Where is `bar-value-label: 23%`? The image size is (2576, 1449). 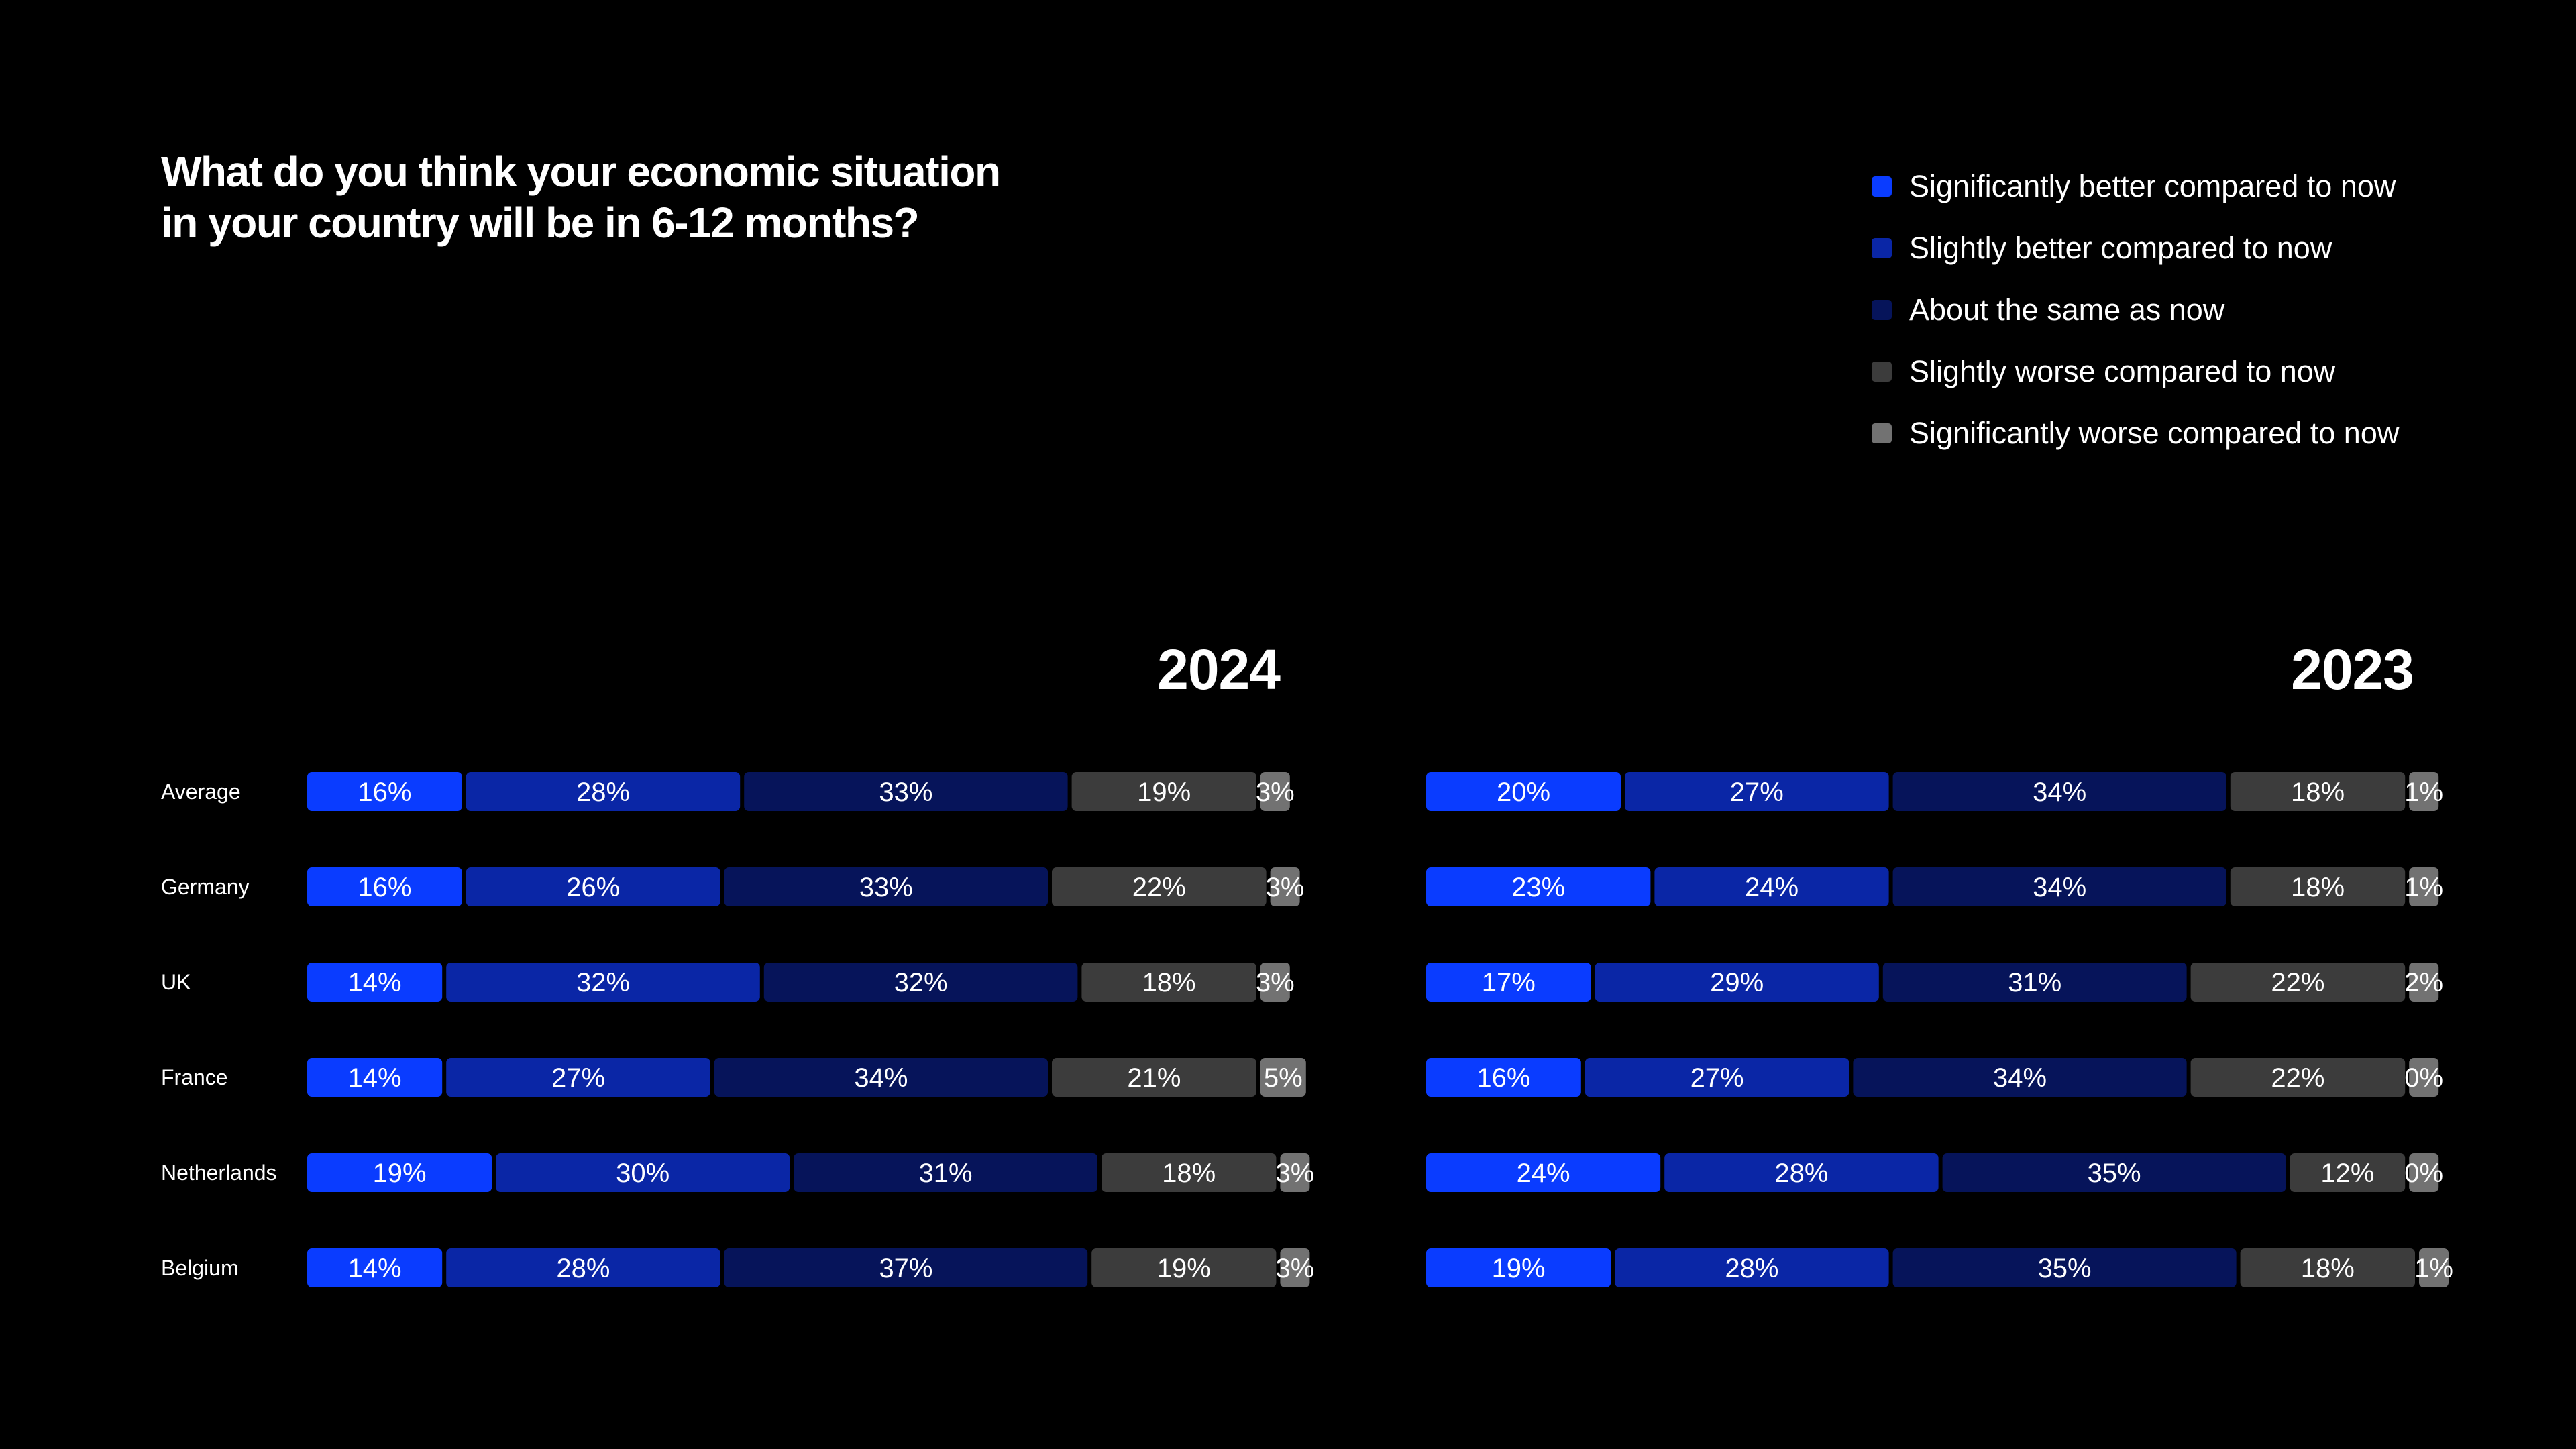
bar-value-label: 23% is located at coordinates (1538, 887).